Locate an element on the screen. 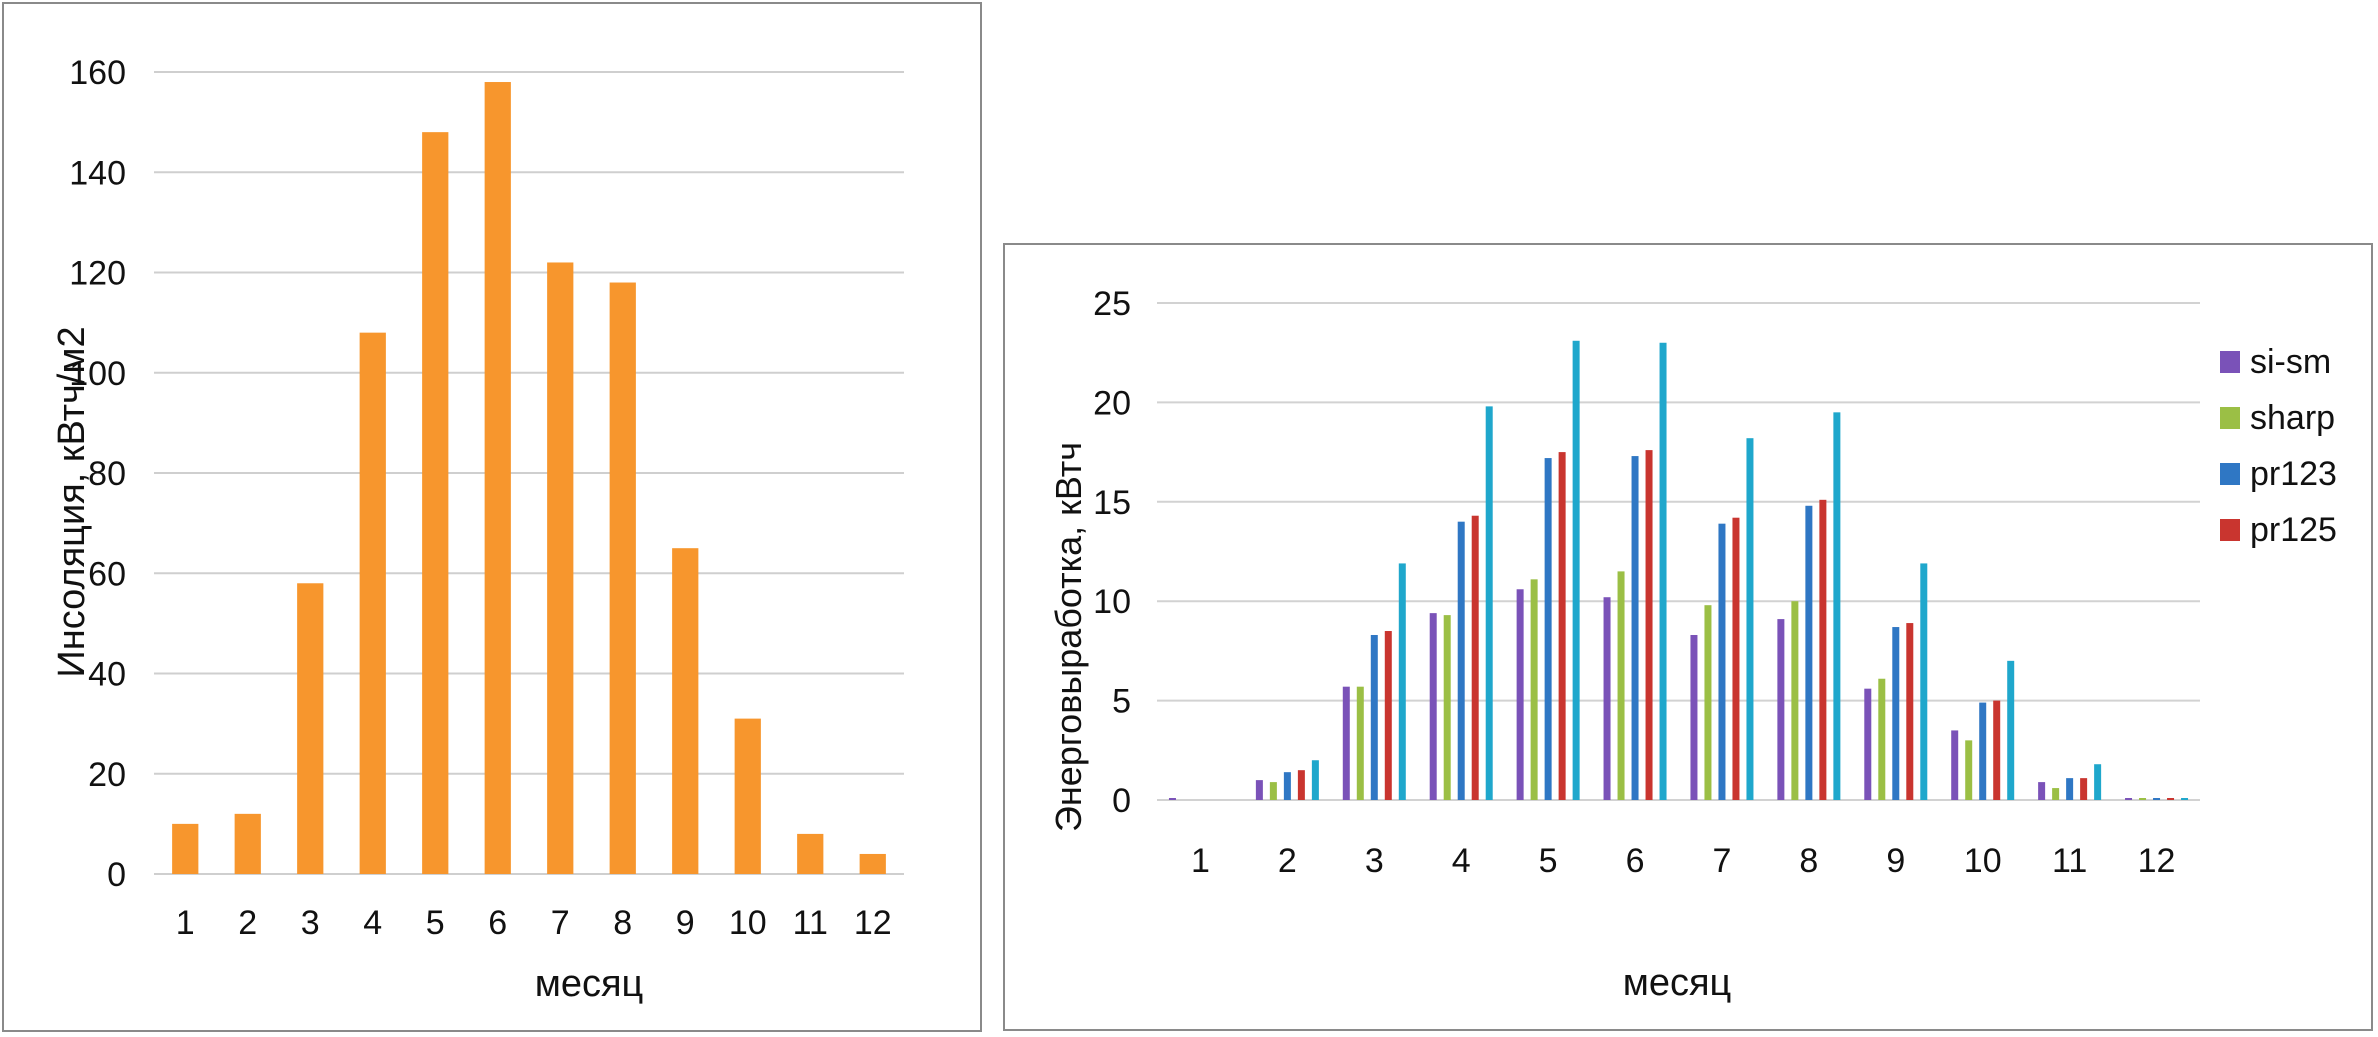 The height and width of the screenshot is (1037, 2378). y-tick-label: 160 is located at coordinates (97, 73).